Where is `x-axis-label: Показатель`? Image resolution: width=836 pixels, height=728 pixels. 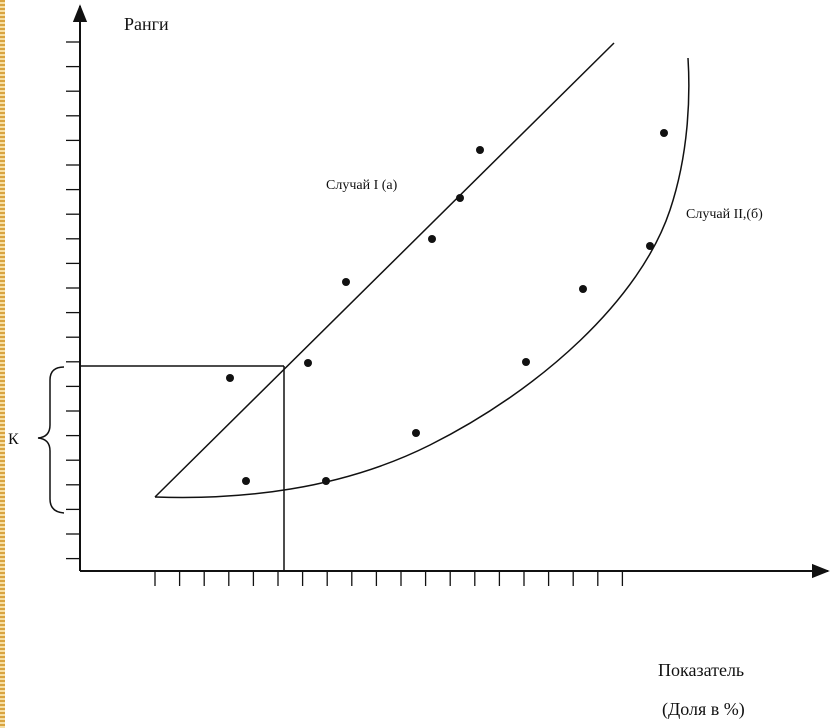
x-axis-label: Показатель is located at coordinates (701, 670).